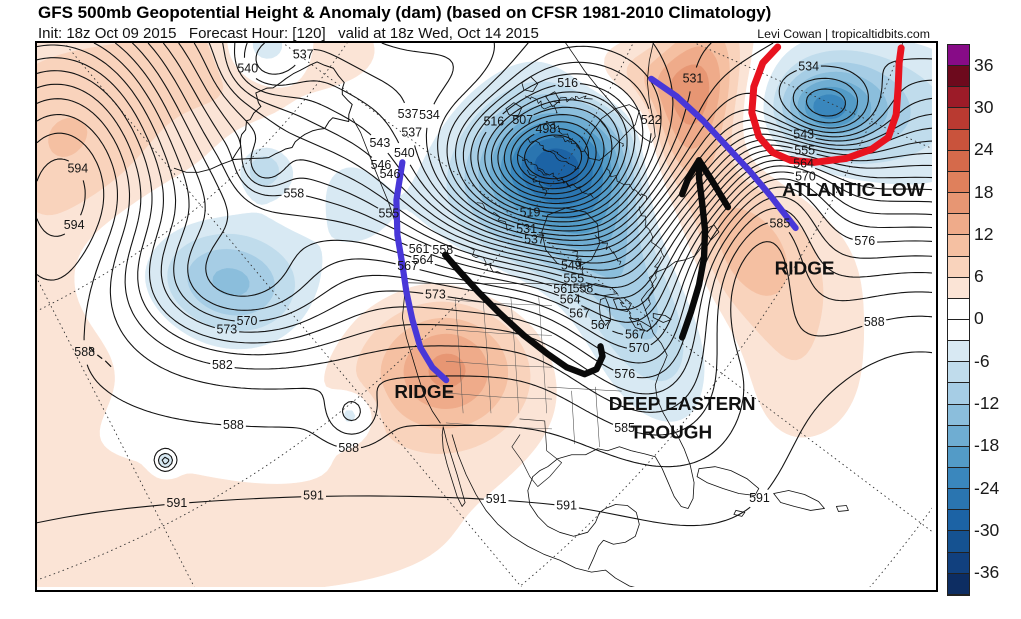 This screenshot has width=1021, height=619. What do you see at coordinates (853, 190) in the screenshot?
I see `svg-text: ATLANTIC LOW` at bounding box center [853, 190].